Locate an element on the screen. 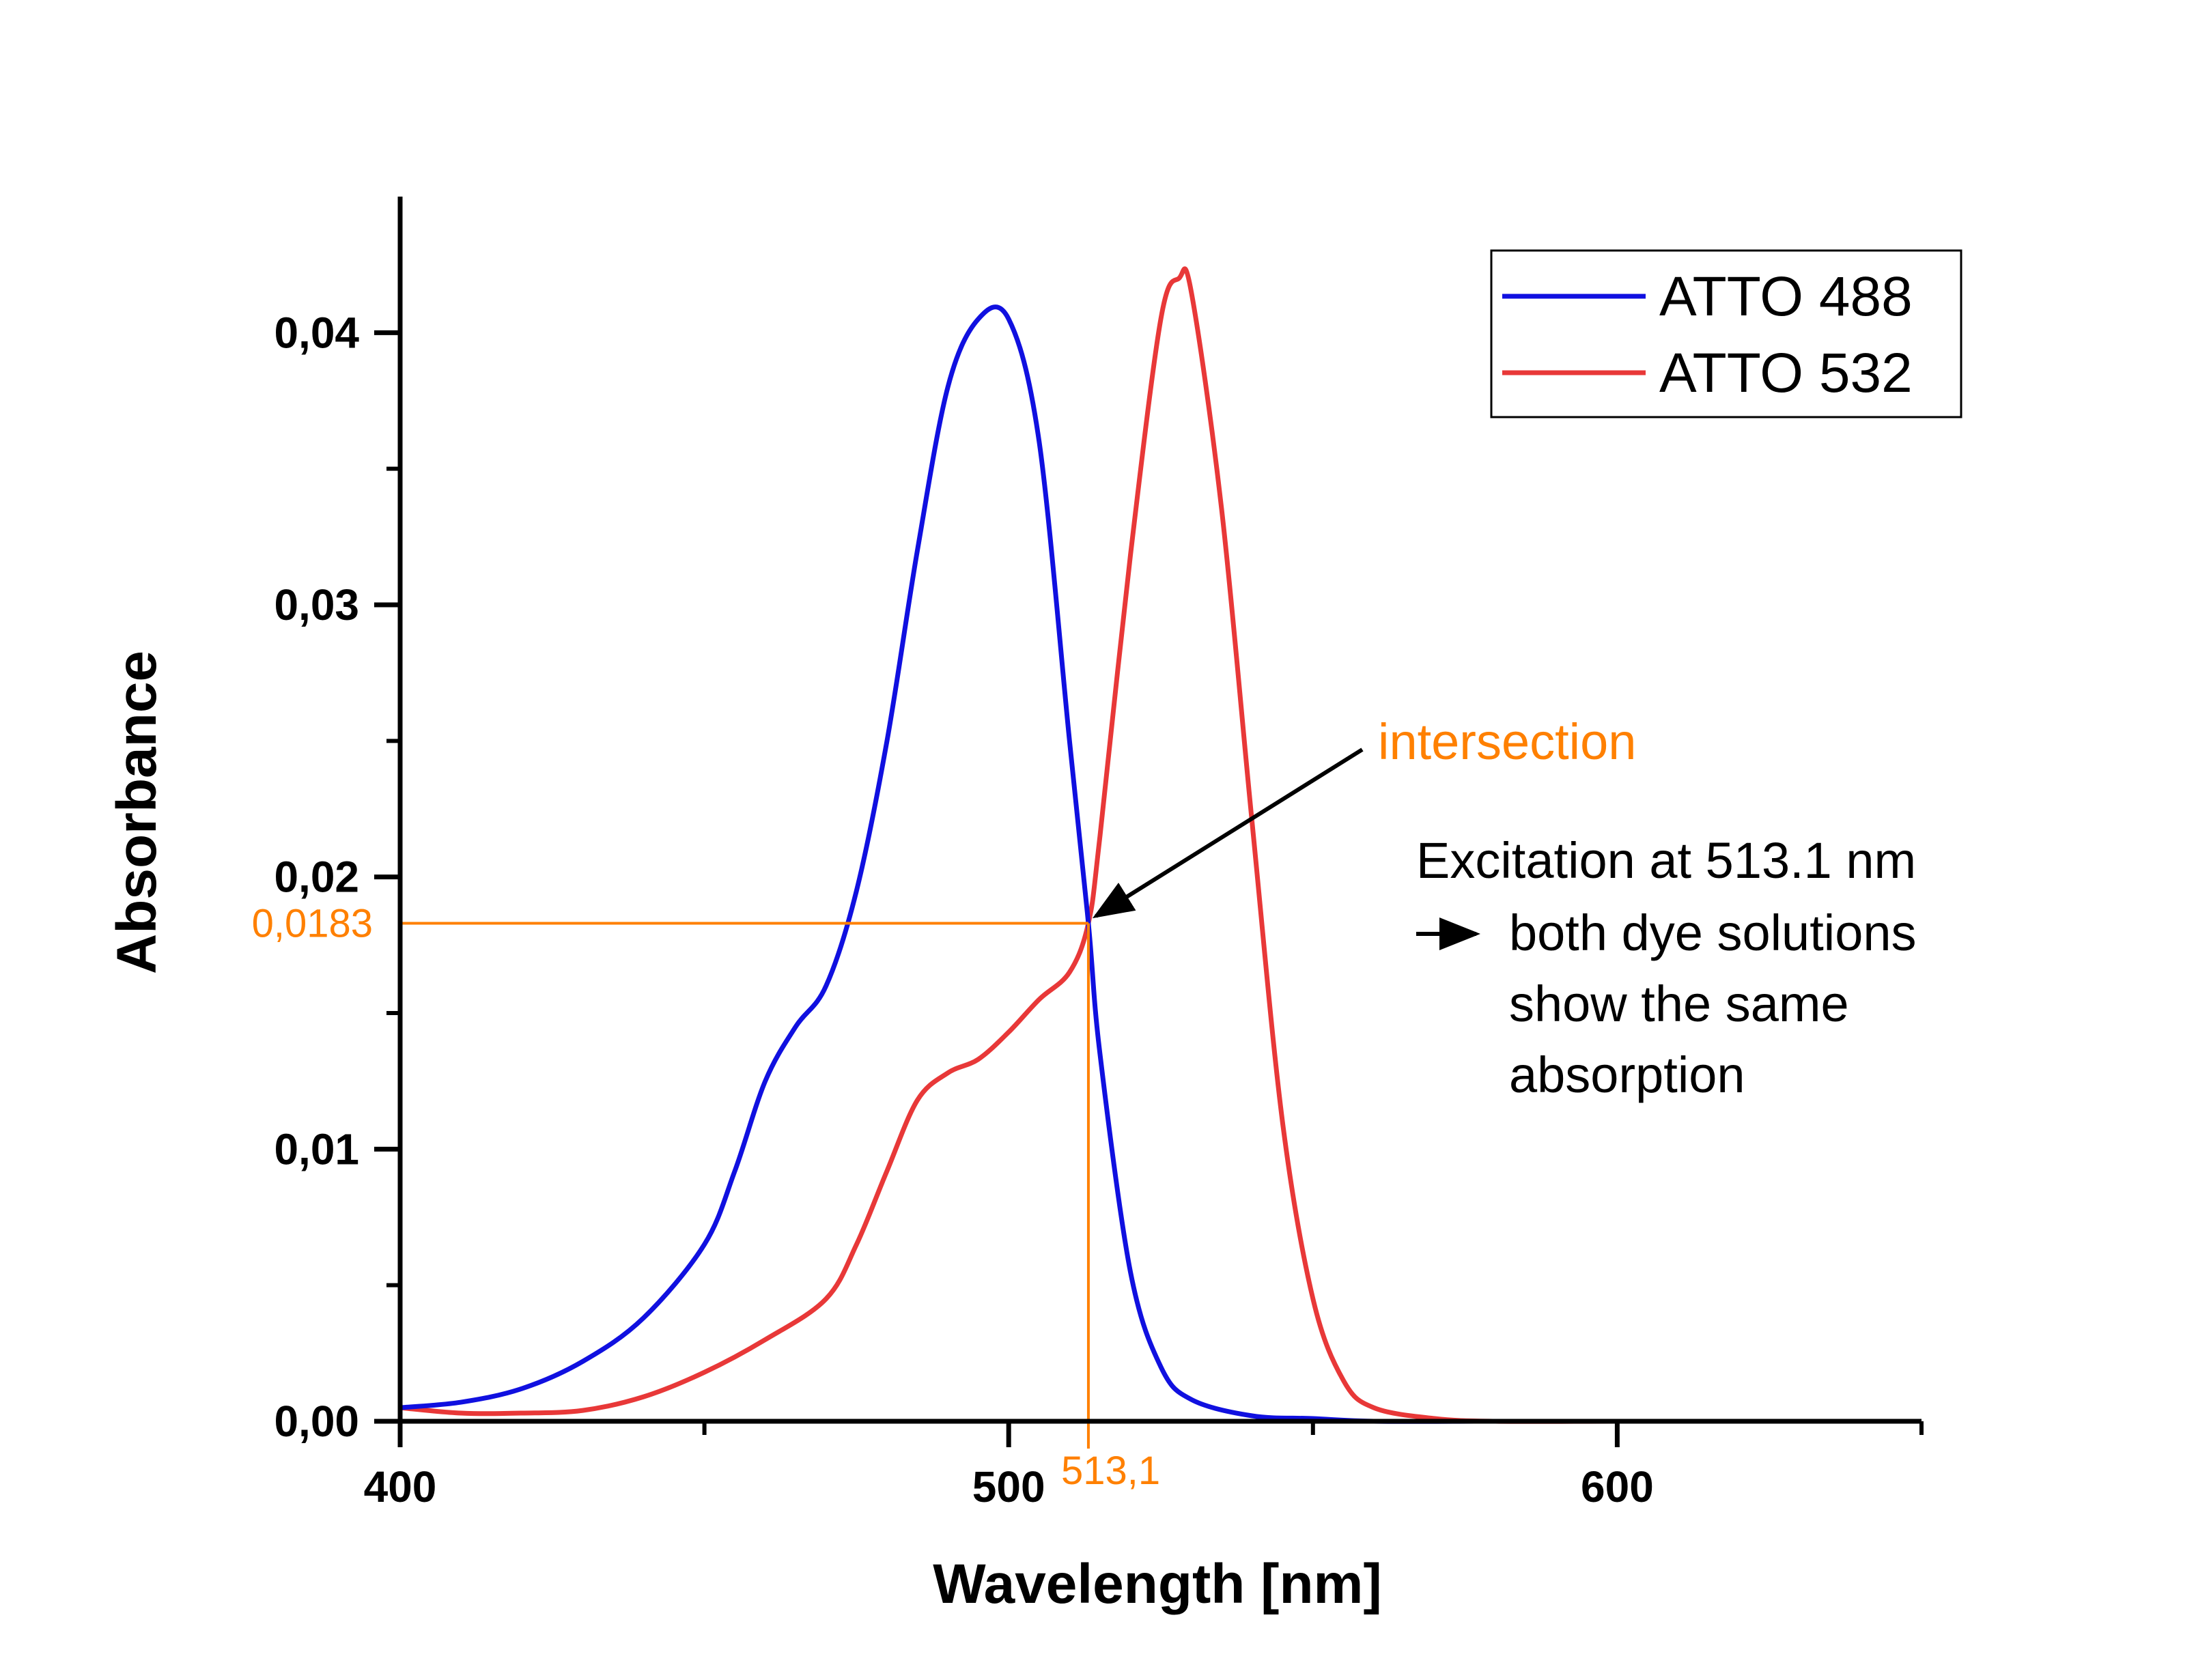 The height and width of the screenshot is (1680, 2196). y-tick-label: 0,03 is located at coordinates (316, 604).